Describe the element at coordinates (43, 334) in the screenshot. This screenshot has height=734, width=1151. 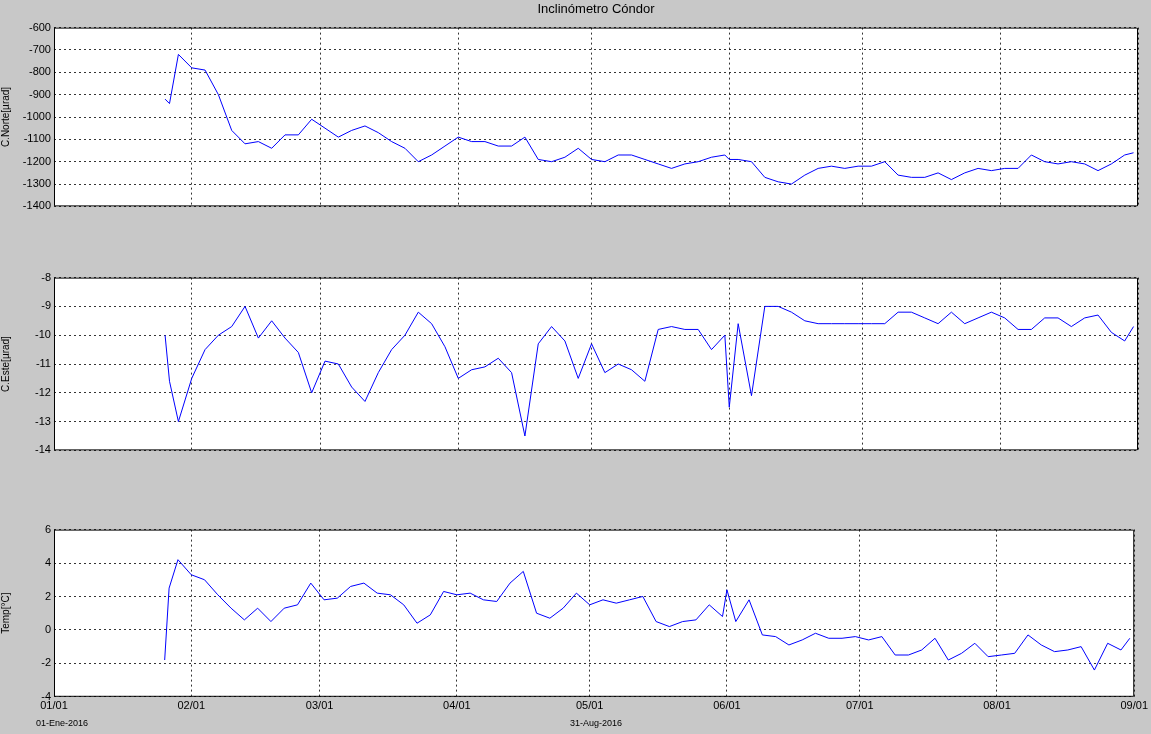
I see `y-tick-label: -10` at that location.